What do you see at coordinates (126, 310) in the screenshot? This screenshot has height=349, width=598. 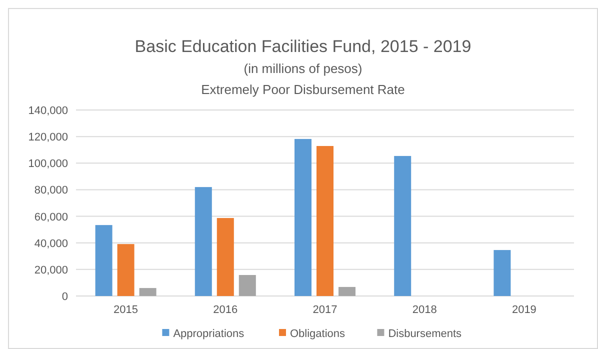 I see `x-tick-label: 2015` at bounding box center [126, 310].